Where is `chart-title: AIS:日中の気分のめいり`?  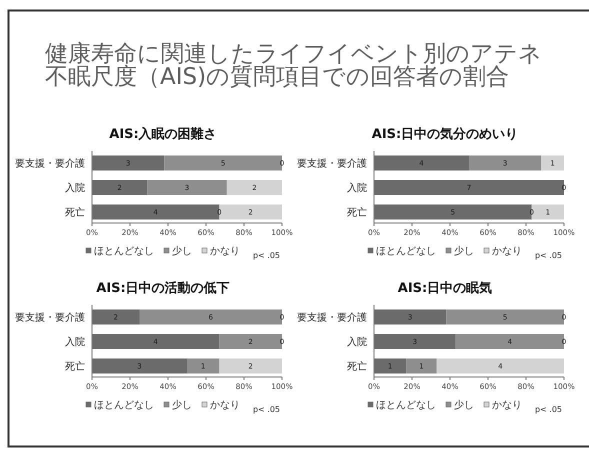 chart-title: AIS:日中の気分のめいり is located at coordinates (445, 134).